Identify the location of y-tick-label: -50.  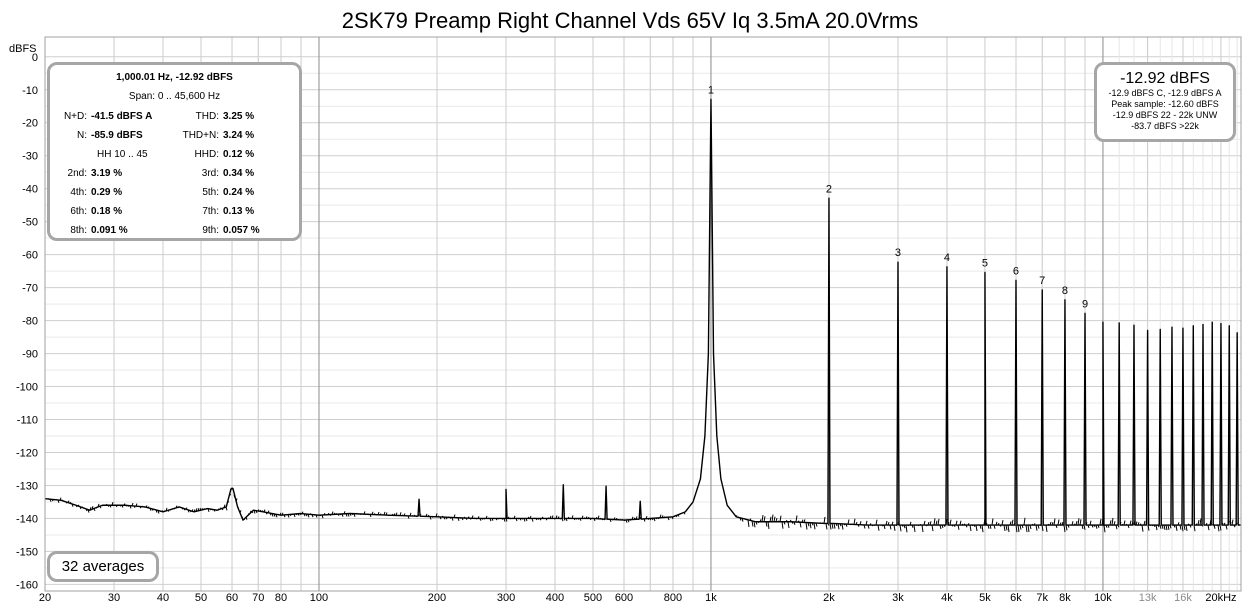
(30, 223).